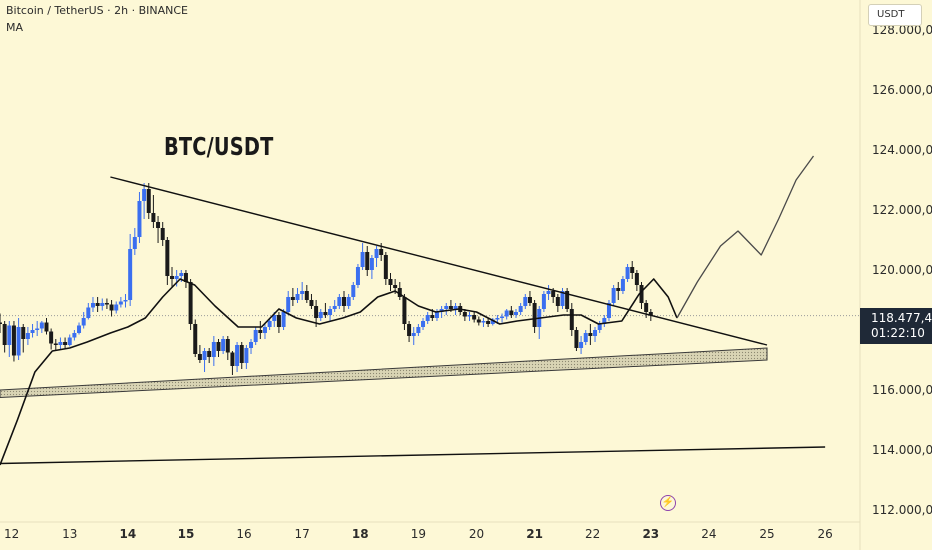 This screenshot has height=550, width=932. Describe the element at coordinates (534, 534) in the screenshot. I see `x-tick-label: 21` at that location.